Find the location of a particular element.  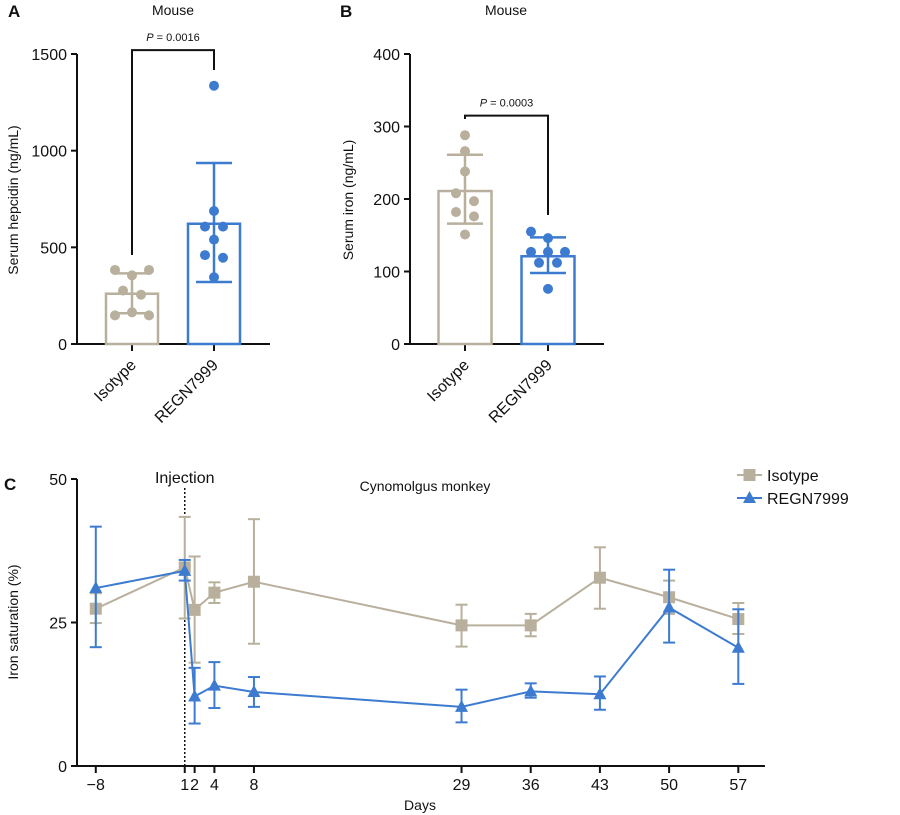

x-tick-label: 57 is located at coordinates (738, 785).